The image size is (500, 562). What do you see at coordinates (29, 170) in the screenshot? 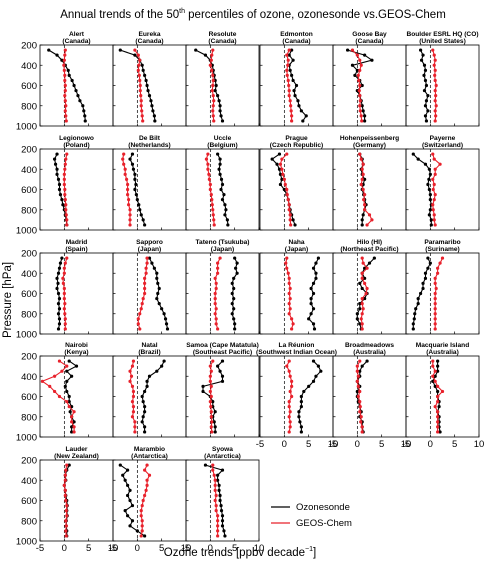
I see `y-tick-label: 400` at bounding box center [29, 170].